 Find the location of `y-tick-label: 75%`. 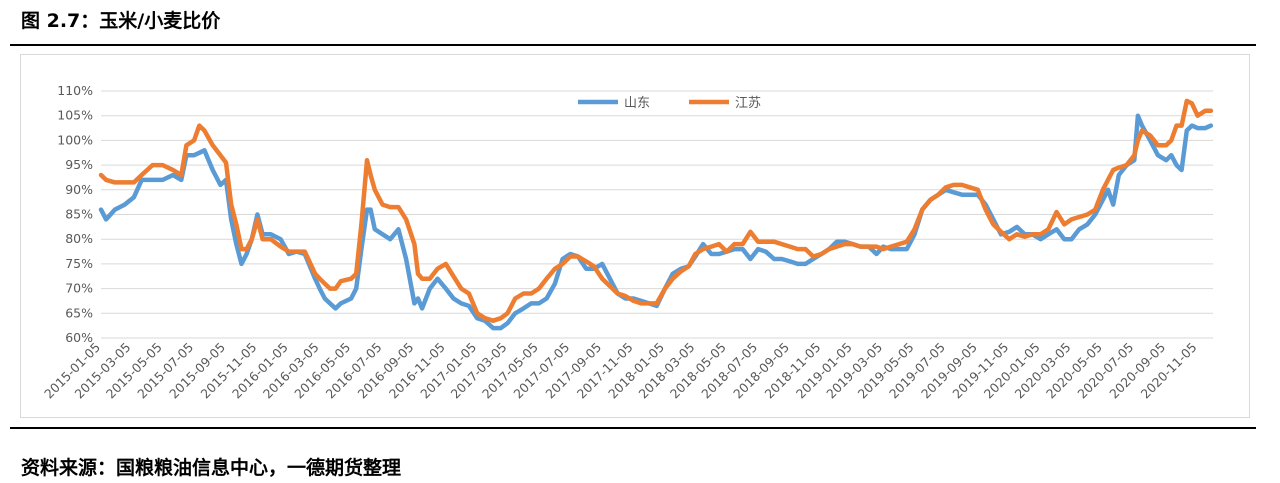

y-tick-label: 75% is located at coordinates (79, 263).